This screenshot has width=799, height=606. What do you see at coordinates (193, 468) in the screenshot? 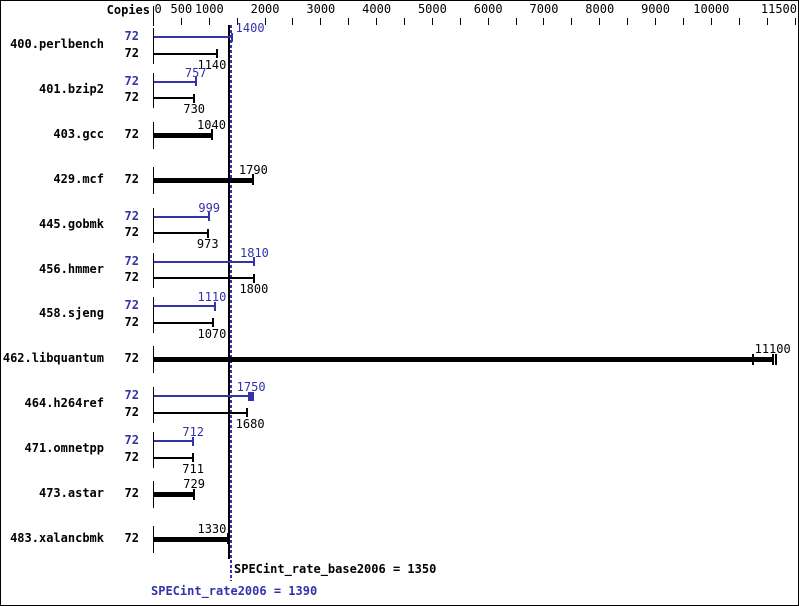
I see `bar-value-label: 711` at bounding box center [193, 468].